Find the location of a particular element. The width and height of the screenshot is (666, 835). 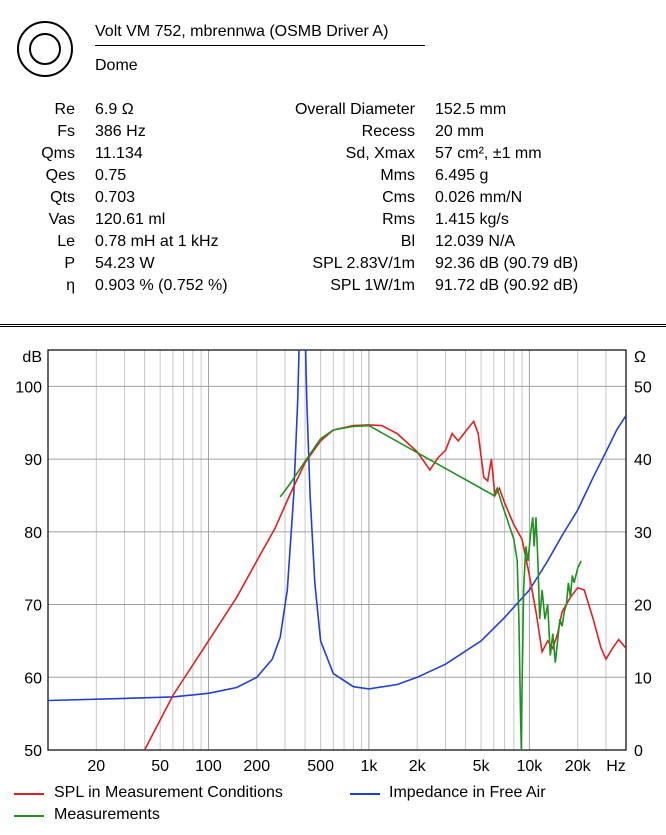

spec-left-value: 0.703 is located at coordinates (115, 197).